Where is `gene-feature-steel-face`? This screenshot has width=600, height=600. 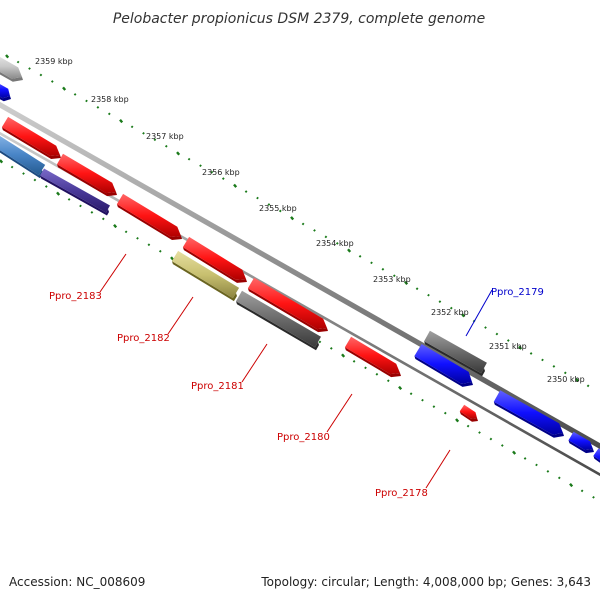
gene-feature-steel-face is located at coordinates (23, 155).